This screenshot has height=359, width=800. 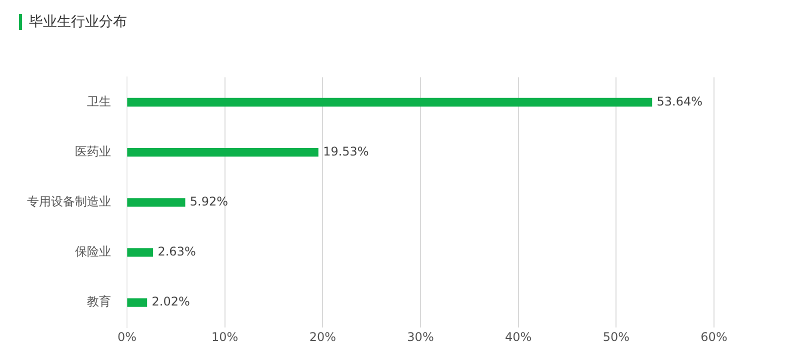 I want to click on y-tick-label: 医药业, so click(x=93, y=151).